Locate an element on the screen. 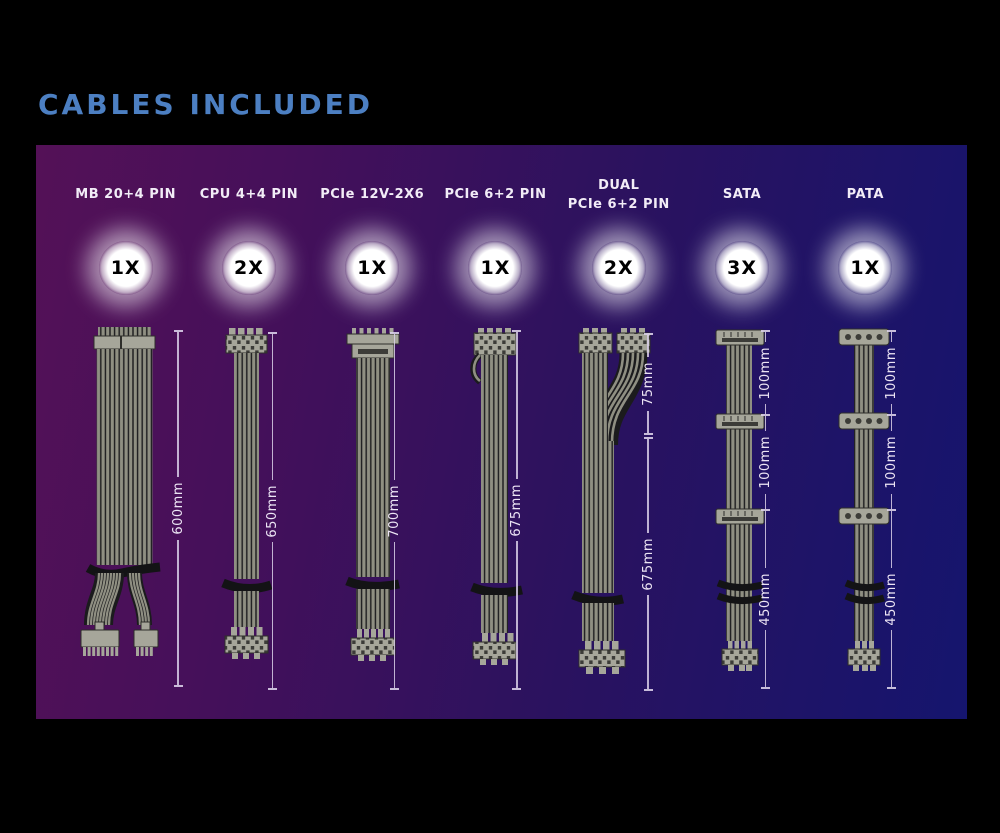 This screenshot has height=833, width=1000. cable-type-label: PCIe 6+2 PIN is located at coordinates (495, 195).